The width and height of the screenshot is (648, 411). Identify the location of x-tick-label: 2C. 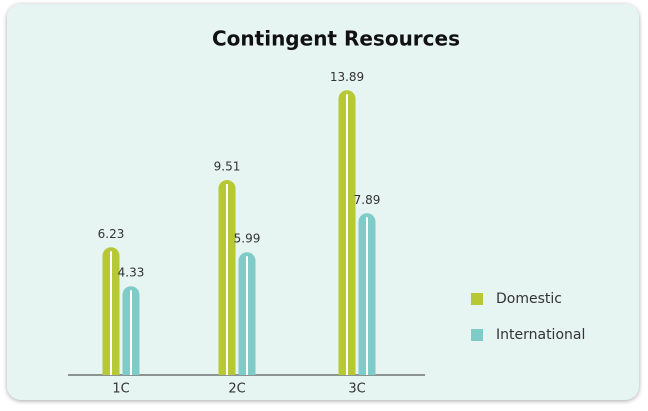
(236, 389).